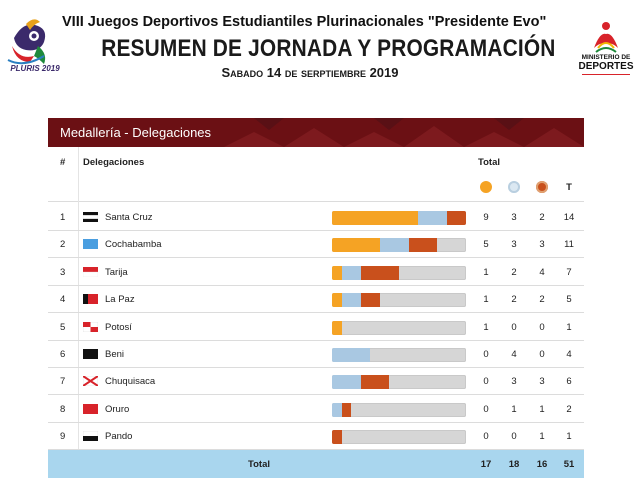 This screenshot has width=640, height=485. Describe the element at coordinates (90, 244) in the screenshot. I see `cochabamba-flag-icon` at that location.